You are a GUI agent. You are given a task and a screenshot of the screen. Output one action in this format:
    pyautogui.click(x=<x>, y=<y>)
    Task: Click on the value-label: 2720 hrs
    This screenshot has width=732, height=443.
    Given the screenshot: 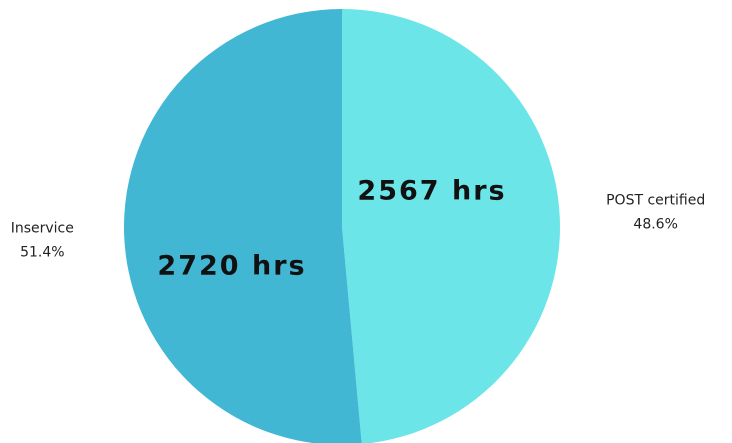 What is the action you would take?
    pyautogui.click(x=231, y=266)
    